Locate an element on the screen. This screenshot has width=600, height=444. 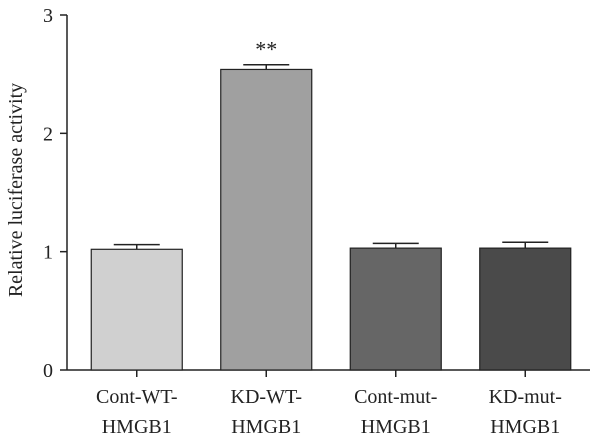
significance-label: ** is located at coordinates (266, 49).